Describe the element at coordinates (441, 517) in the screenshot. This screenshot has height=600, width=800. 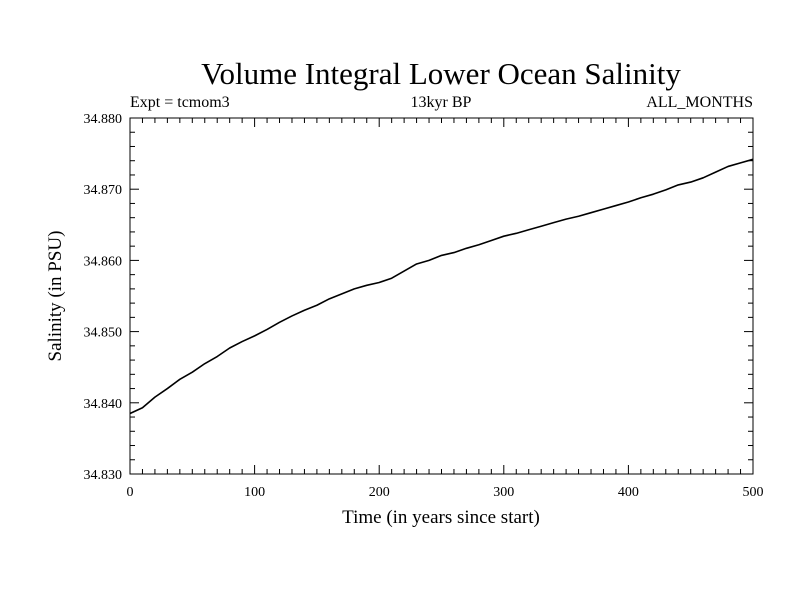
I see `x-axis-label: Time (in years since start)` at that location.